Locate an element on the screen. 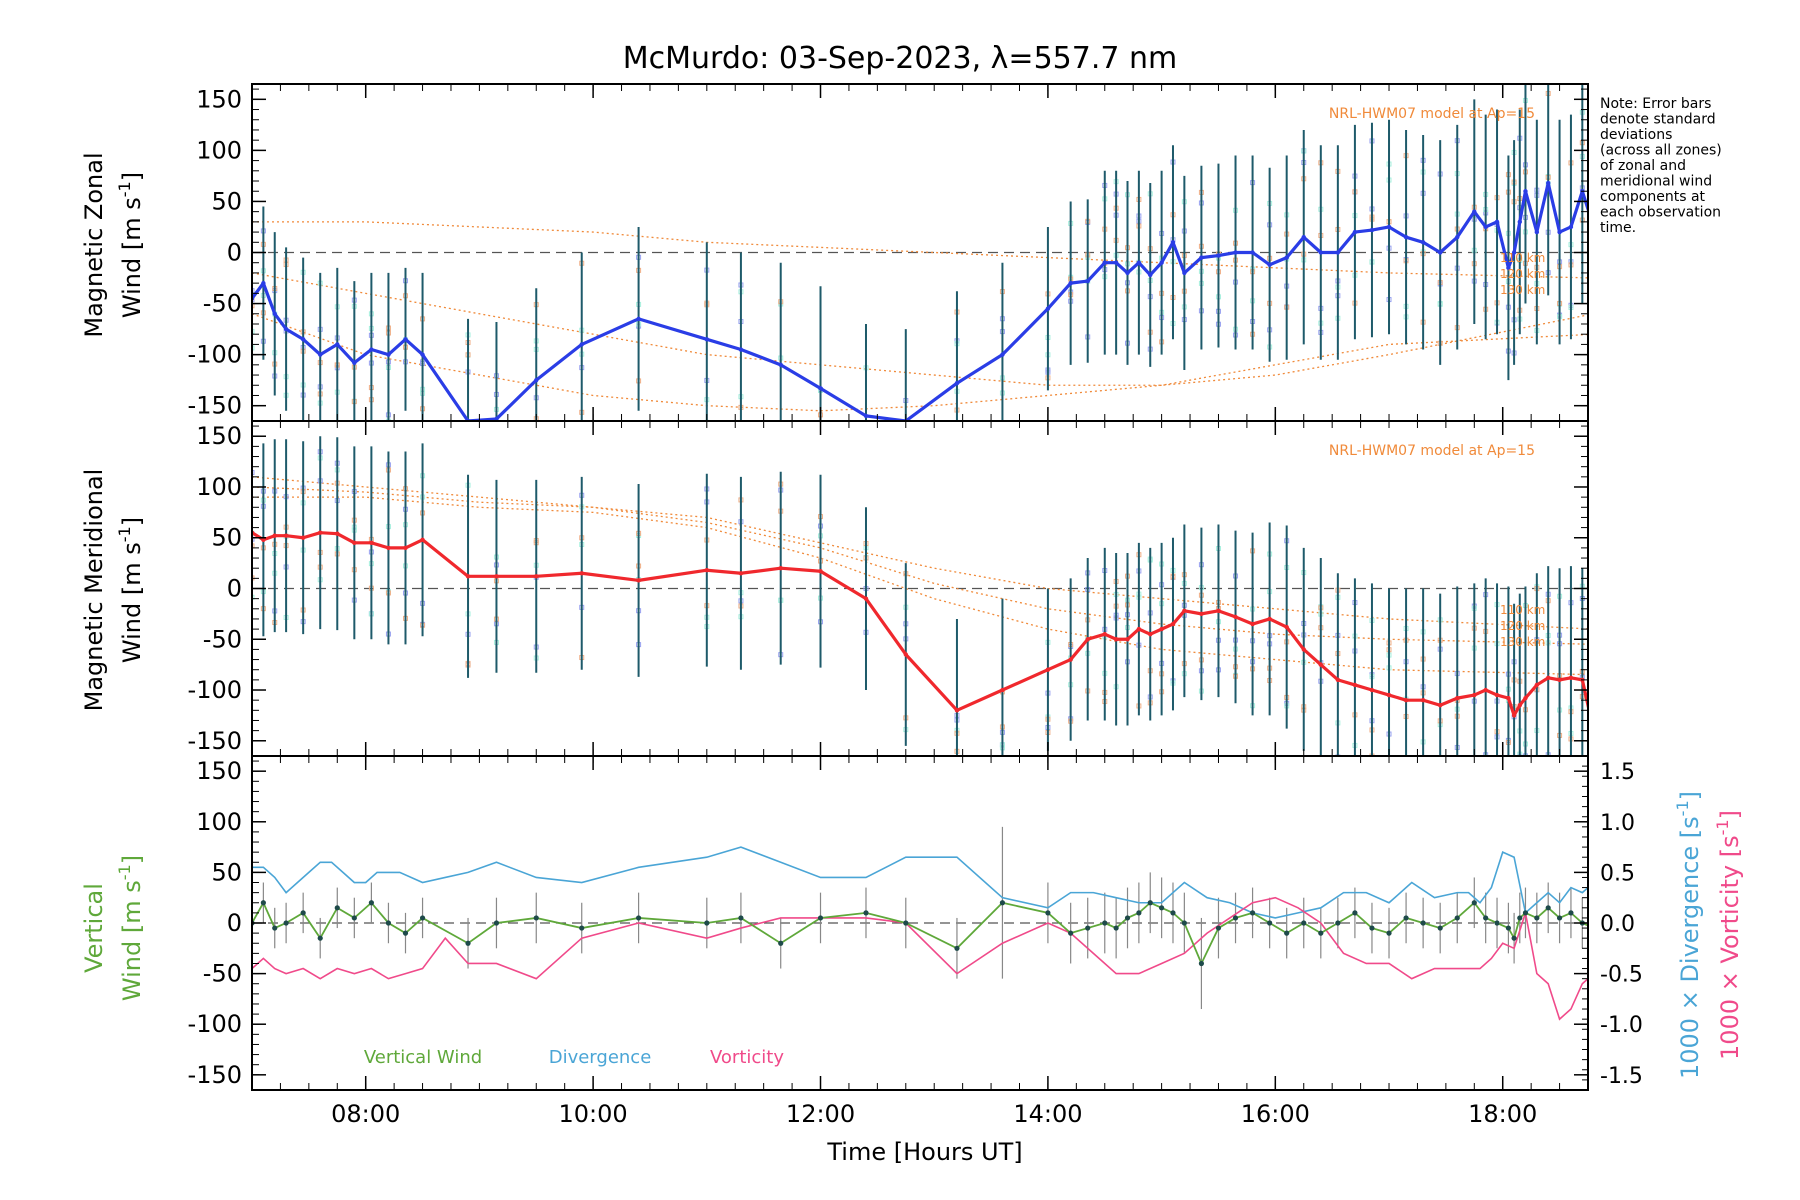  zonal-ylabel-line2: Wind [m s-1] is located at coordinates (130, 245).